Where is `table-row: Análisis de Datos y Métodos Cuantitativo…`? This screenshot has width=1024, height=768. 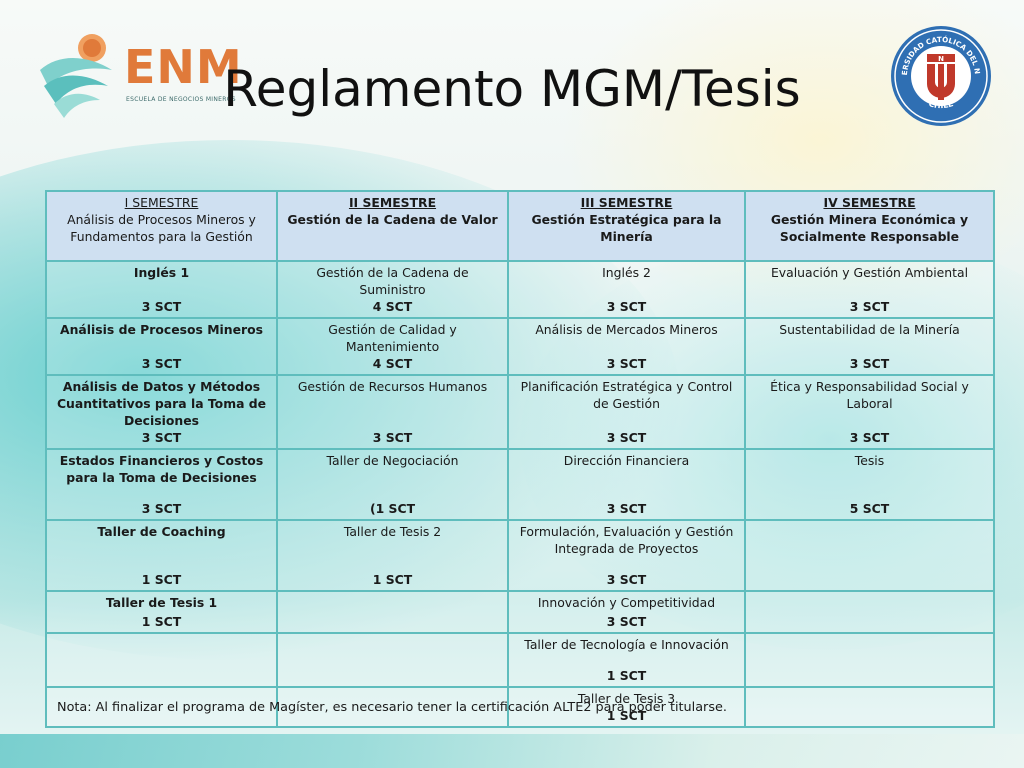 table-row: Análisis de Datos y Métodos Cuantitativo… is located at coordinates (520, 412).